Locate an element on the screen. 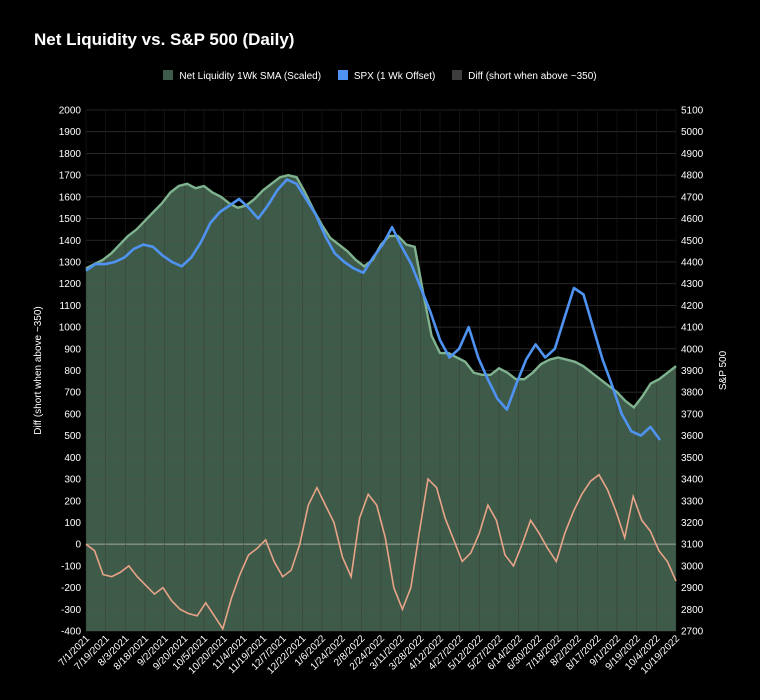 The height and width of the screenshot is (700, 760). y-tick-label-left: 600 is located at coordinates (72, 414).